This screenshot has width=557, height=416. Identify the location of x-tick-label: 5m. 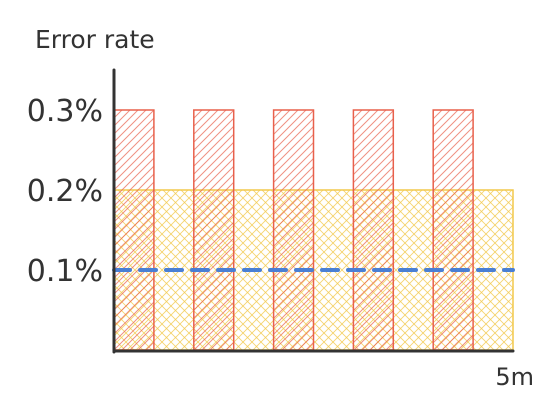
(514, 377).